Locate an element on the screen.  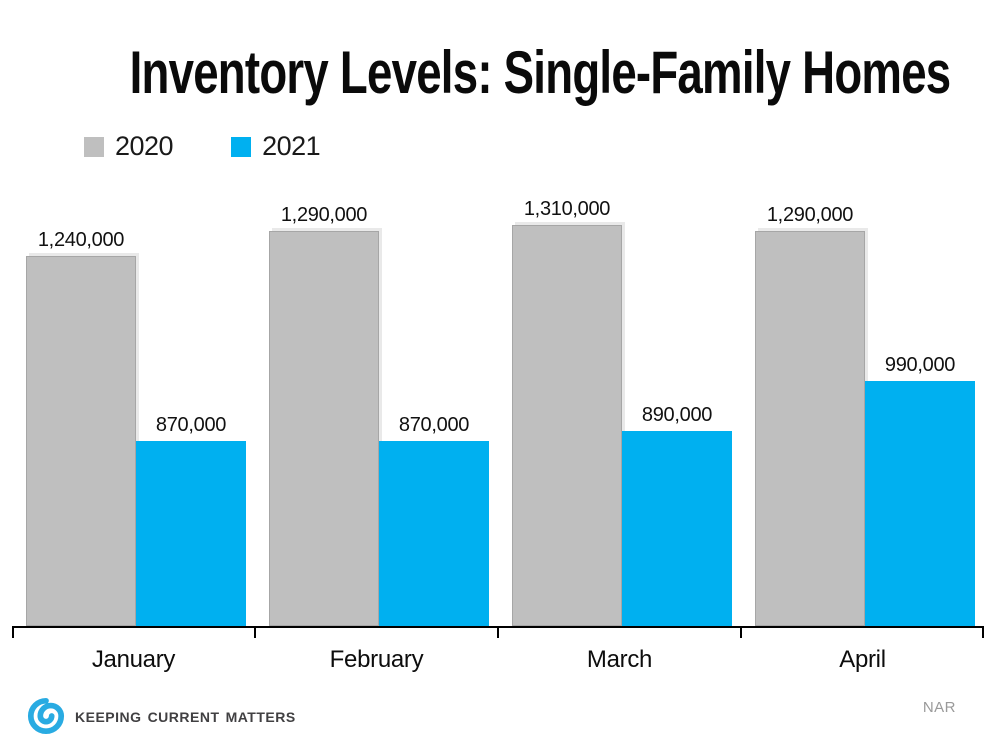
kcm-logo-icon is located at coordinates (46, 716).